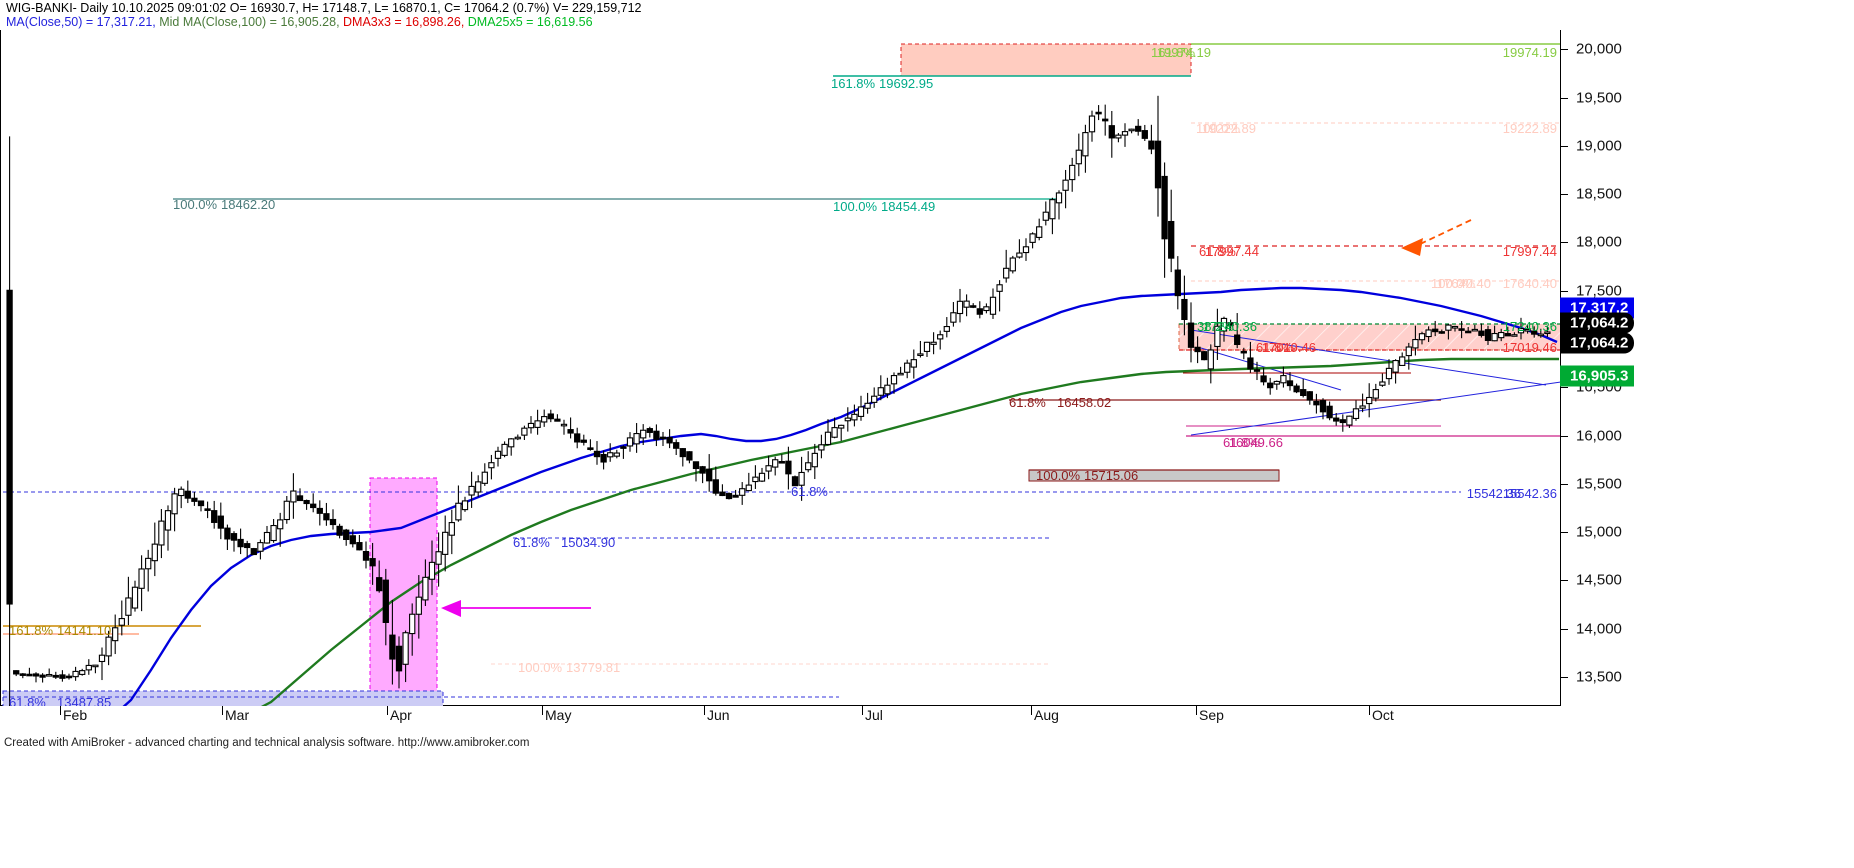 This screenshot has height=868, width=1854. Describe the element at coordinates (1111, 475) in the screenshot. I see `fib-value-label-a12: 15715.06` at that location.